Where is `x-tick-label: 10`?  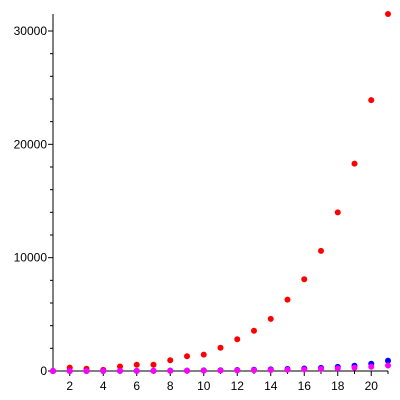
x-tick-label: 10 is located at coordinates (204, 386).